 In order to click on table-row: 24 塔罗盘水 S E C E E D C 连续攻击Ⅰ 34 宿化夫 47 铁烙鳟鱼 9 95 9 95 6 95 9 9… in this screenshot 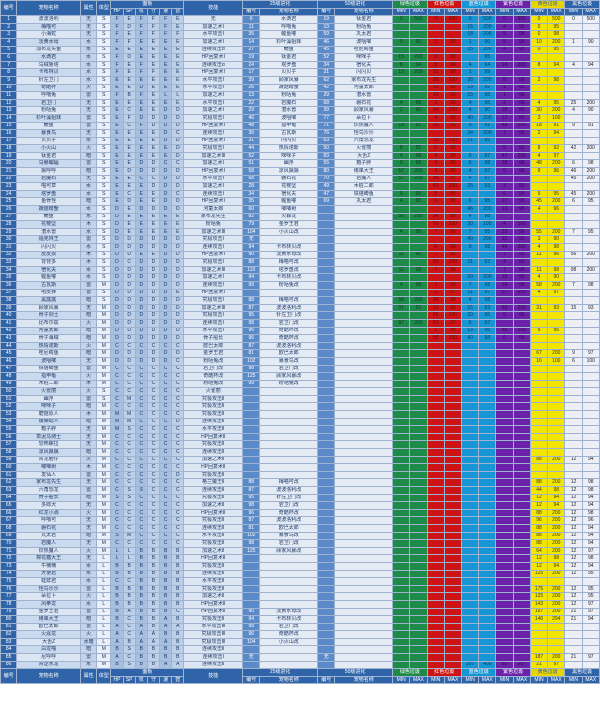, I will do `click(300, 194)`.